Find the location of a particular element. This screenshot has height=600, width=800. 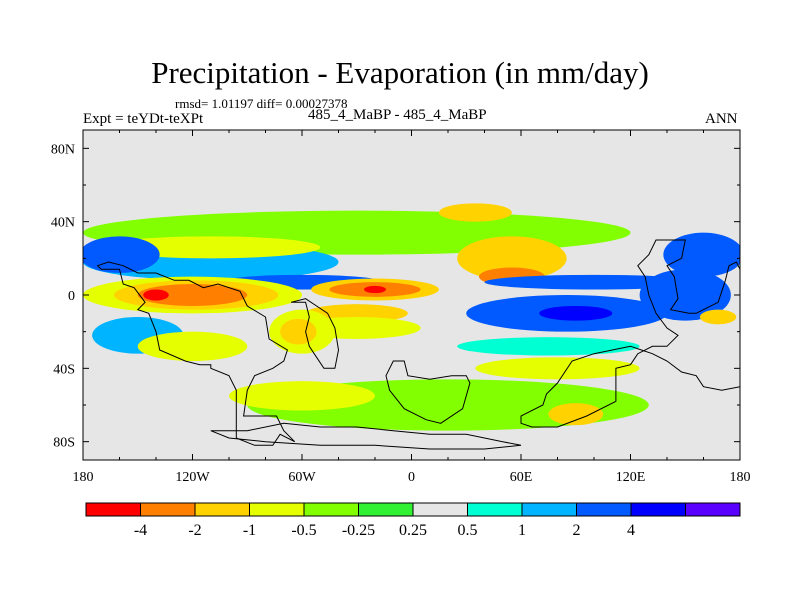

colorbar-label: 1 is located at coordinates (522, 530).